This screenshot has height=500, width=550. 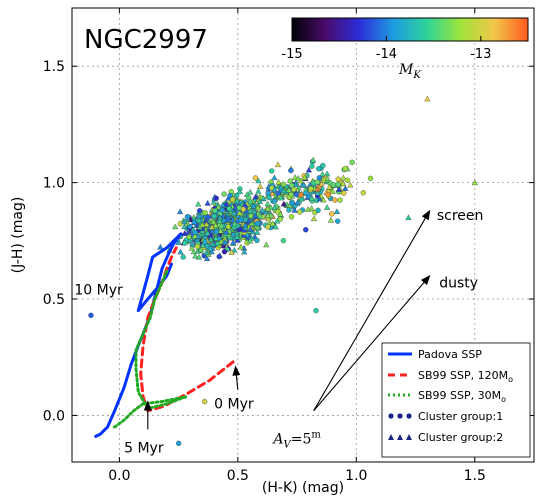 What do you see at coordinates (416, 75) in the screenshot?
I see `colorbar-label-sub: K` at bounding box center [416, 75].